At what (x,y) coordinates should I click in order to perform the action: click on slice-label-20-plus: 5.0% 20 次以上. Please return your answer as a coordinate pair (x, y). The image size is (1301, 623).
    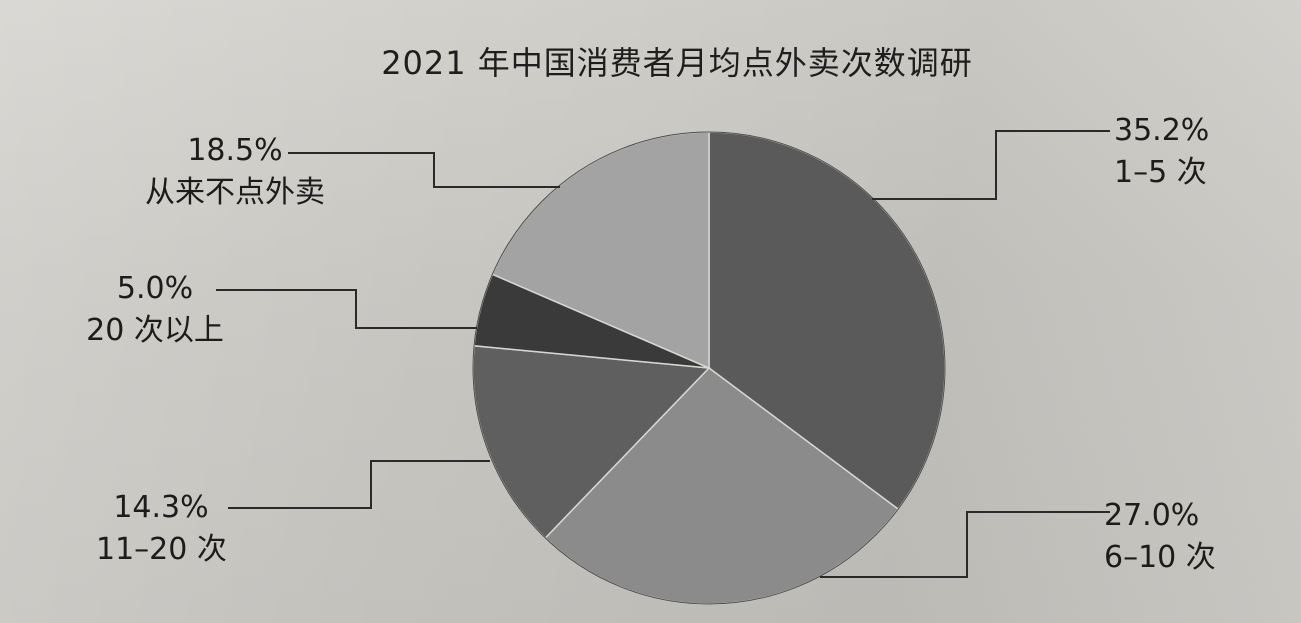
    Looking at the image, I should click on (155, 310).